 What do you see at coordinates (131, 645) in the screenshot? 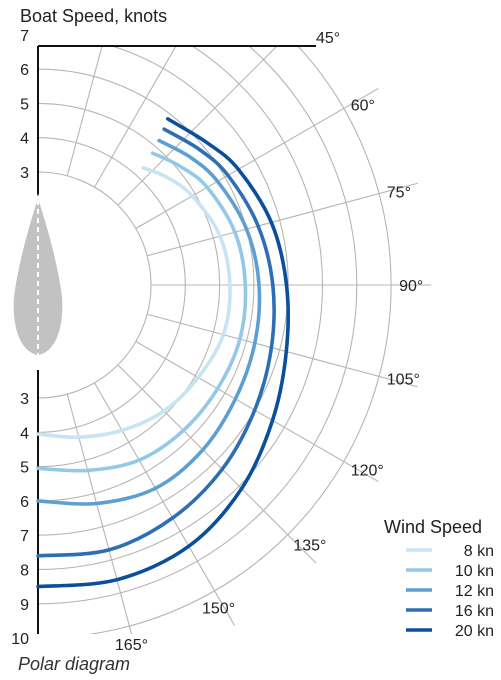
I see `angle-label-165: 165°` at bounding box center [131, 645].